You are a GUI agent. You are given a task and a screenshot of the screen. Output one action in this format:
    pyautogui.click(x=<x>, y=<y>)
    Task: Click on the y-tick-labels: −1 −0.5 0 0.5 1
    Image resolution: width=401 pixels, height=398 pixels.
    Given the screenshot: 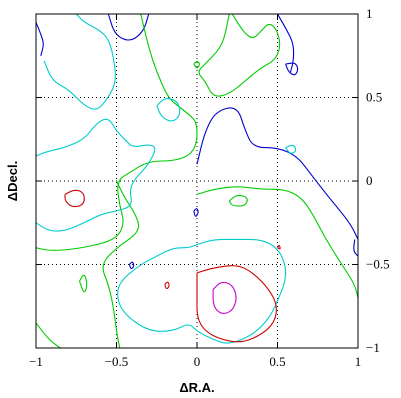 What is the action you would take?
    pyautogui.click(x=378, y=180)
    